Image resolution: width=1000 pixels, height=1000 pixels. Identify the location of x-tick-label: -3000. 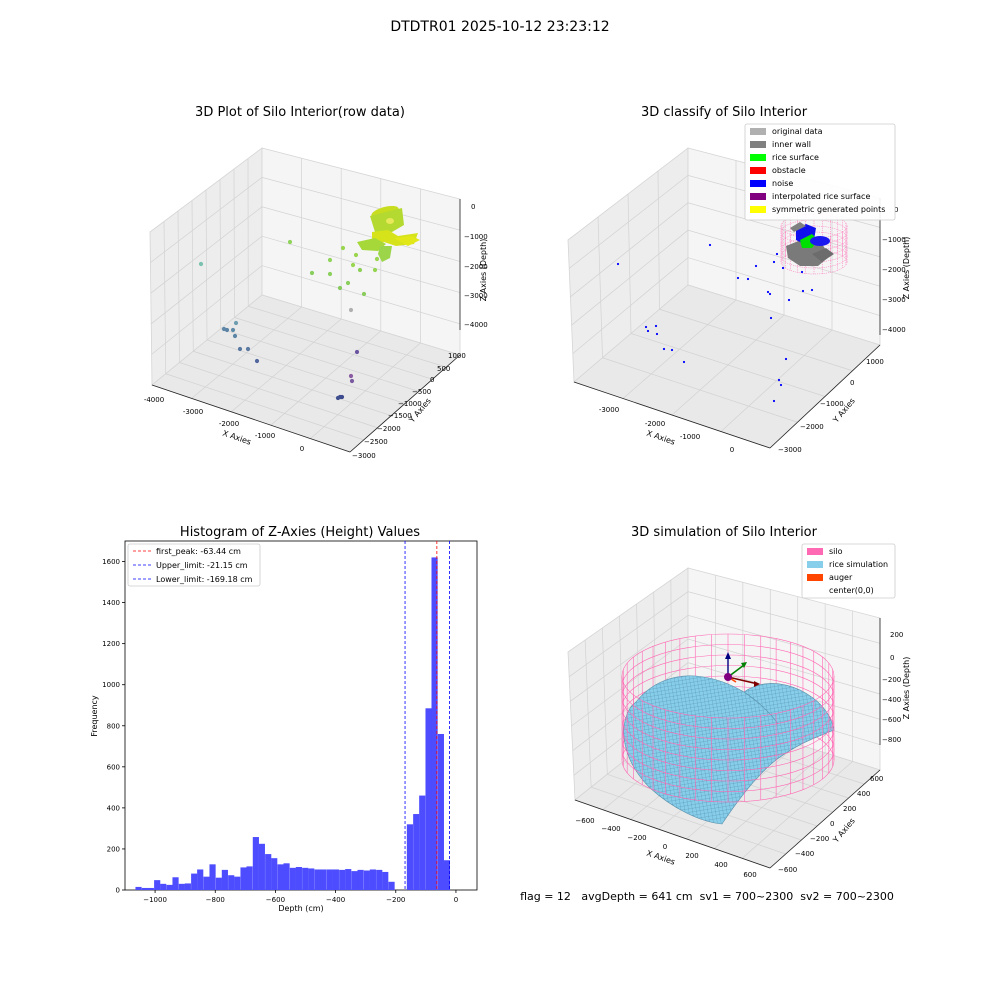
(193, 412).